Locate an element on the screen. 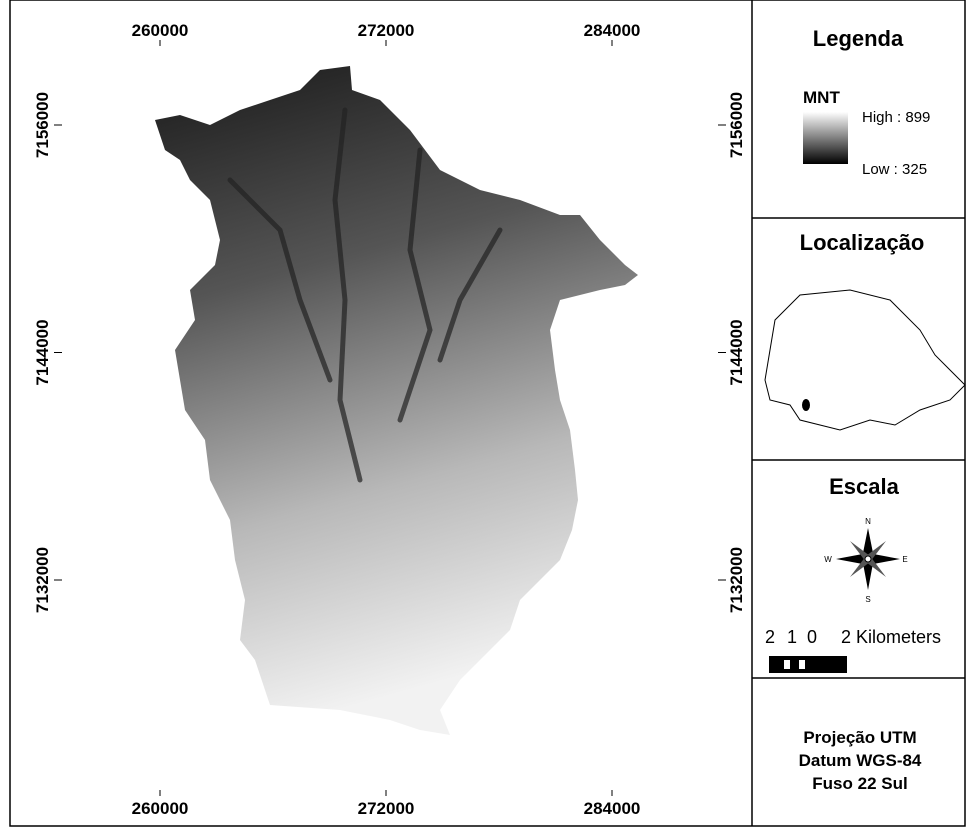 This screenshot has height=838, width=967. location-title: Localização is located at coordinates (862, 242).